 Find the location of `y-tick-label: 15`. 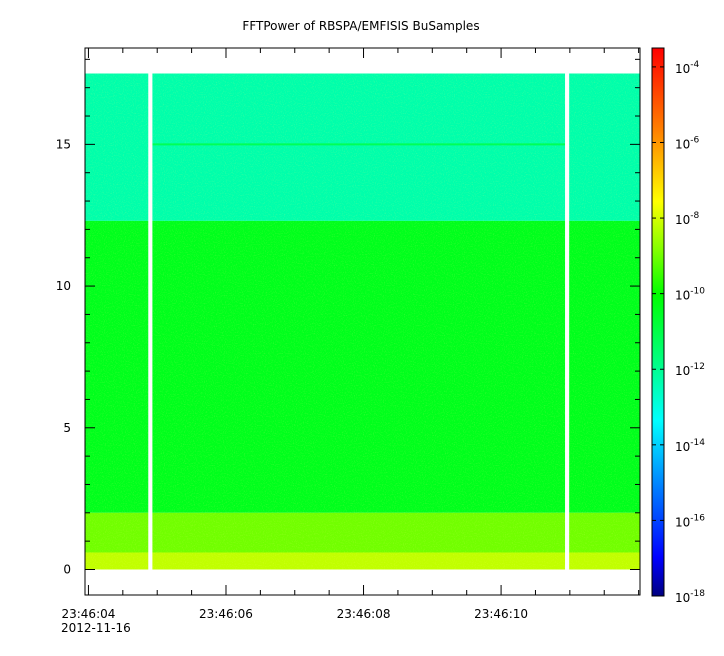

y-tick-label: 15 is located at coordinates (63, 144).